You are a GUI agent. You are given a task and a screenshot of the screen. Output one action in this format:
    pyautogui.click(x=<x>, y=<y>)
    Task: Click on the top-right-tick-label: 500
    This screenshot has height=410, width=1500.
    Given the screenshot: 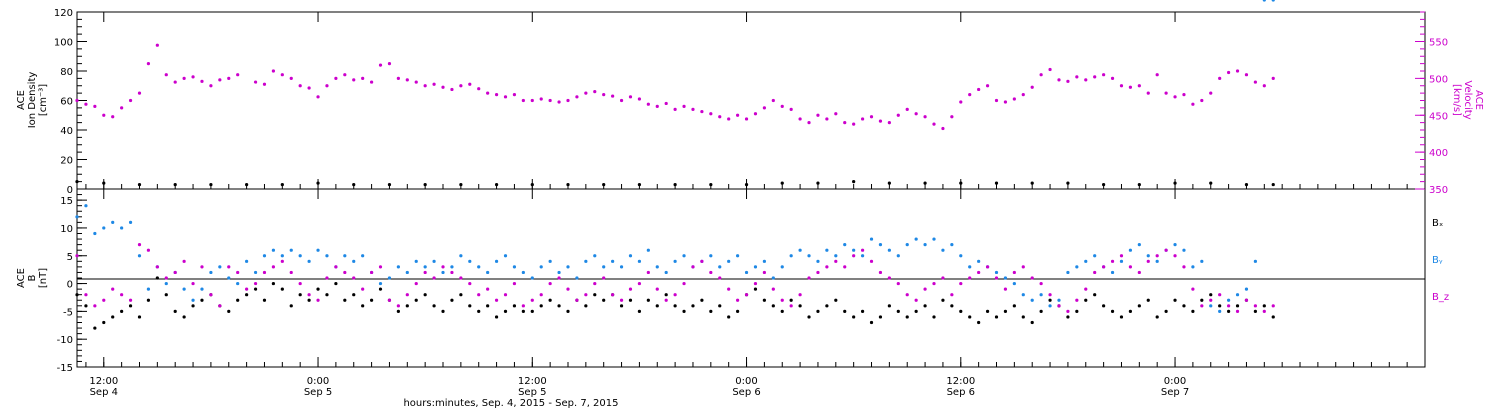 What is the action you would take?
    pyautogui.click(x=1438, y=79)
    